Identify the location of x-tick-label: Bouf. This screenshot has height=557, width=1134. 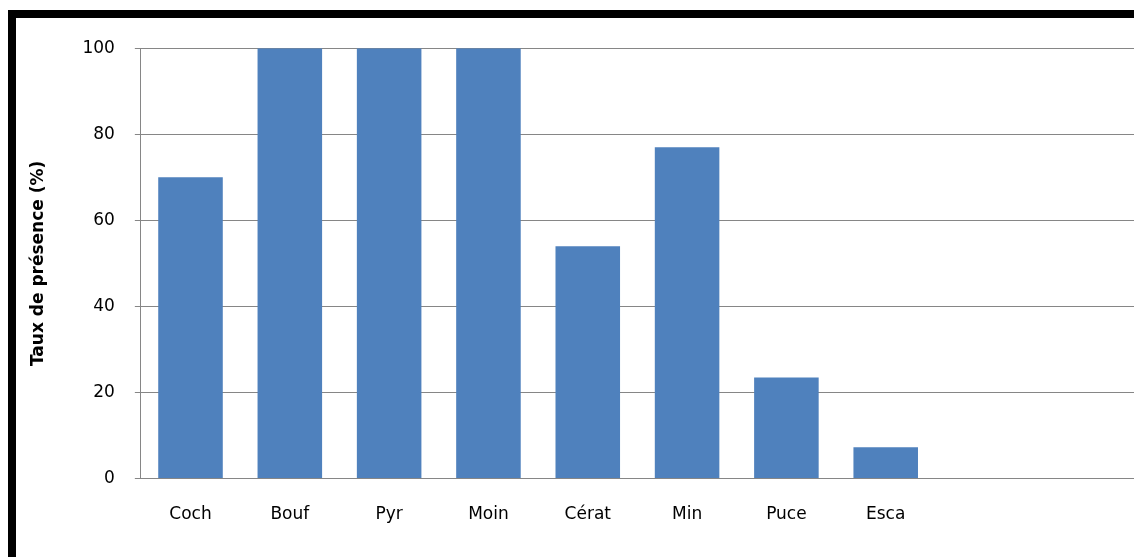
(290, 513).